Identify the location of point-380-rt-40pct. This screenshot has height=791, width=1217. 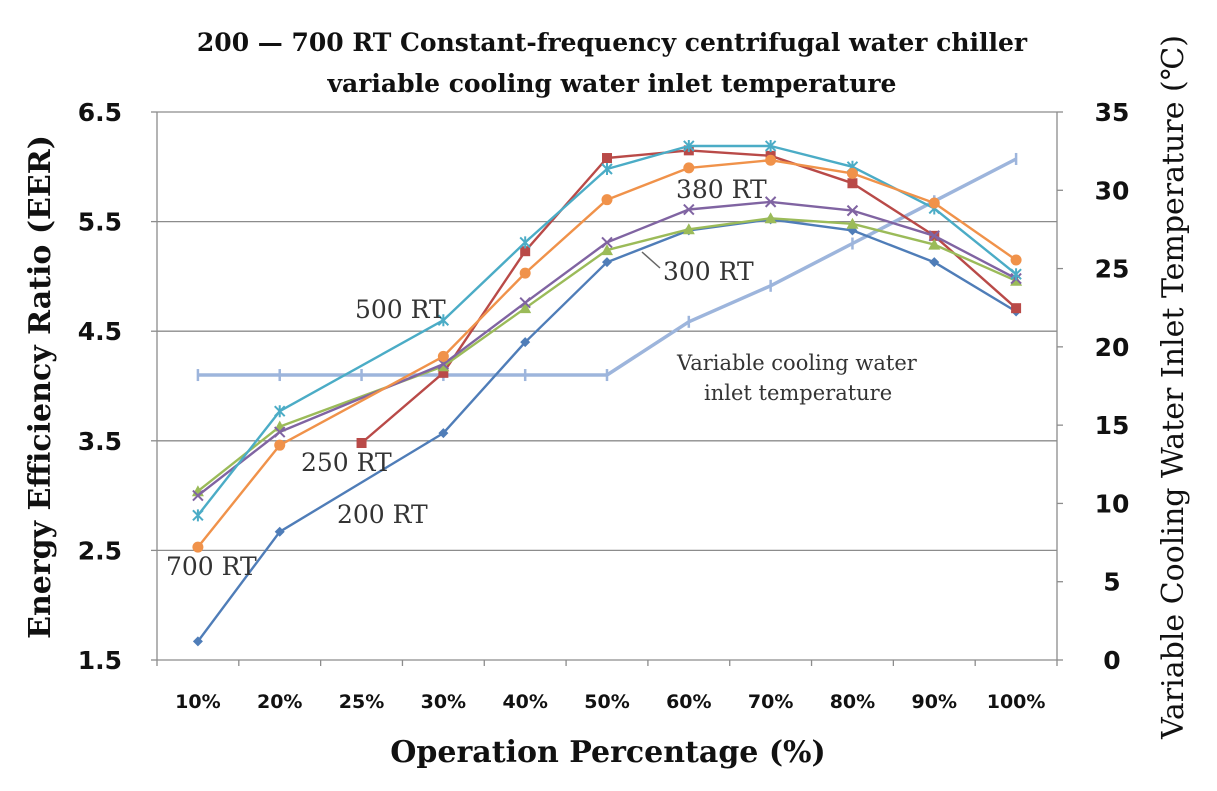
(525, 302).